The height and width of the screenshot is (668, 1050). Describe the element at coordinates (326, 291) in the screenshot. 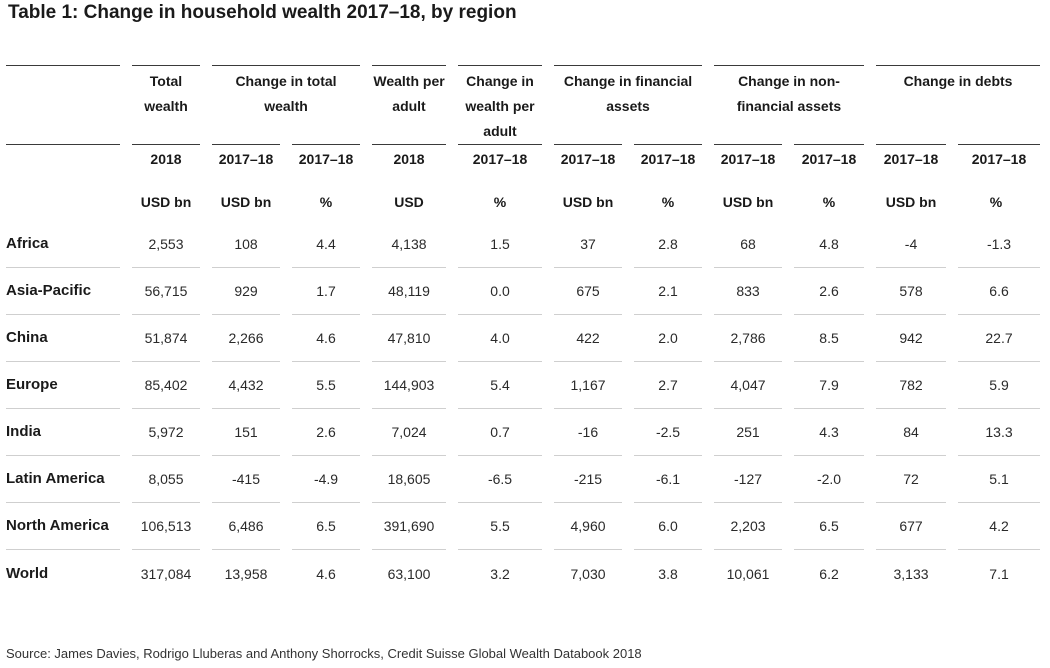

I see `value-cell: 1.7` at that location.